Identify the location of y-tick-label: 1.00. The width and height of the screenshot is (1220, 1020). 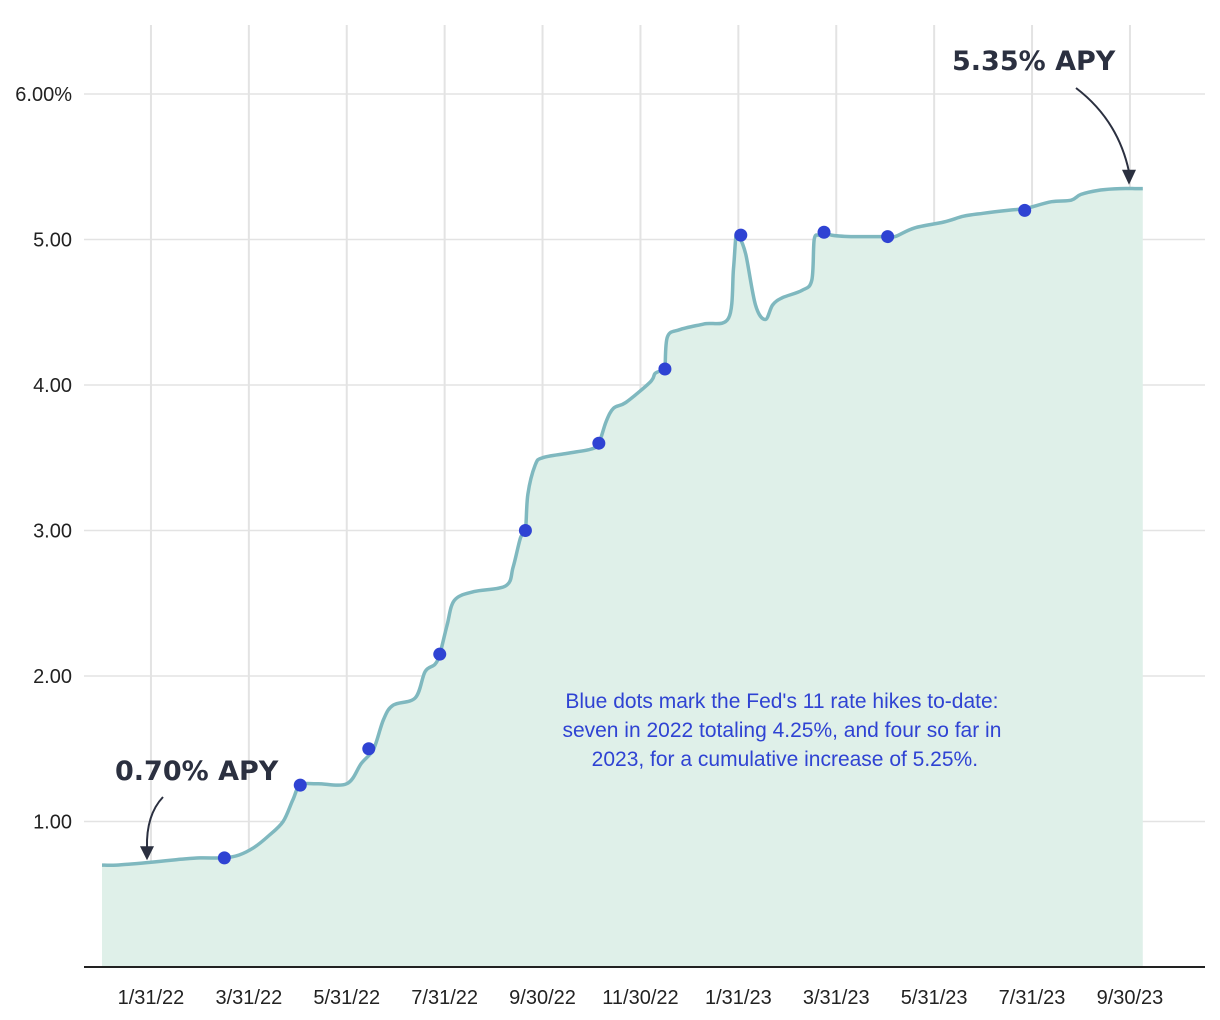
(52, 823).